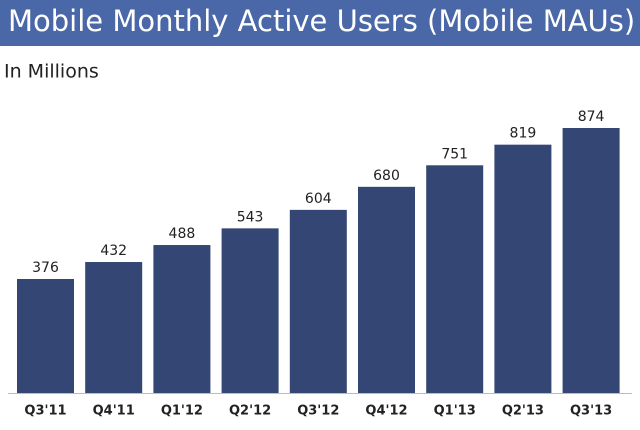 This screenshot has width=640, height=430. What do you see at coordinates (318, 411) in the screenshot?
I see `x-tick-label: Q3'12` at bounding box center [318, 411].